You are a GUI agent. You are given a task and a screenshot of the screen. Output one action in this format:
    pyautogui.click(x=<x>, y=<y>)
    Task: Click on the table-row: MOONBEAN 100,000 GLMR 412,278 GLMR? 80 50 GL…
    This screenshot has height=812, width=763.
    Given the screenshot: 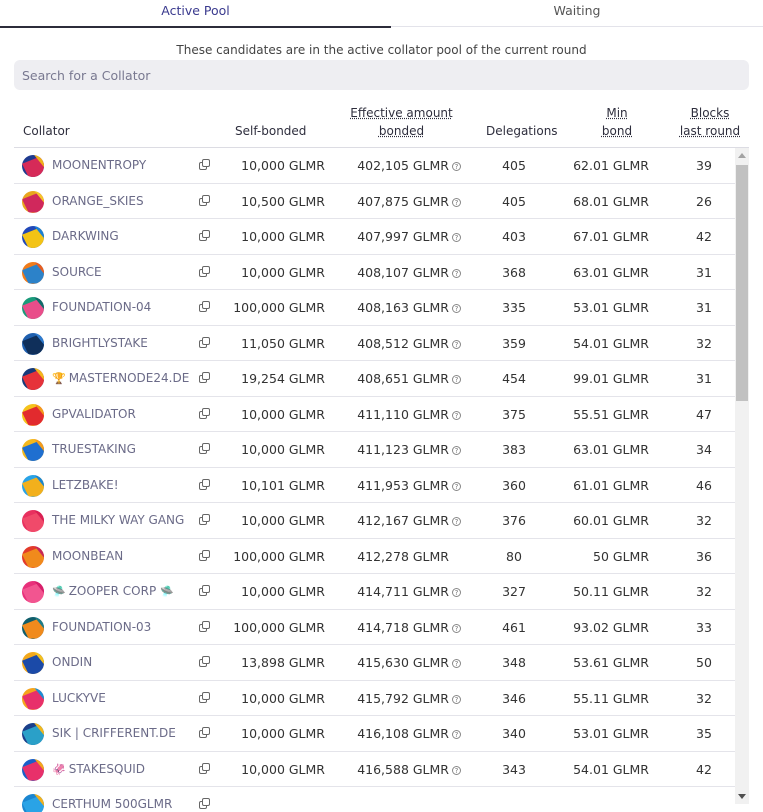 What is the action you would take?
    pyautogui.click(x=374, y=556)
    